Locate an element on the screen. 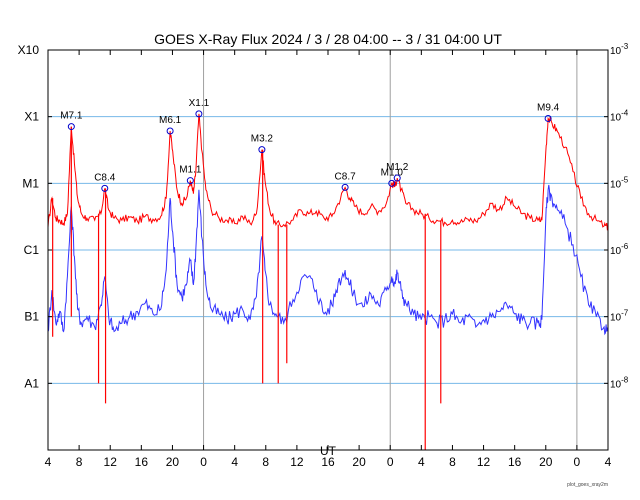 This screenshot has width=640, height=500. left-class-label: X1 is located at coordinates (31, 117).